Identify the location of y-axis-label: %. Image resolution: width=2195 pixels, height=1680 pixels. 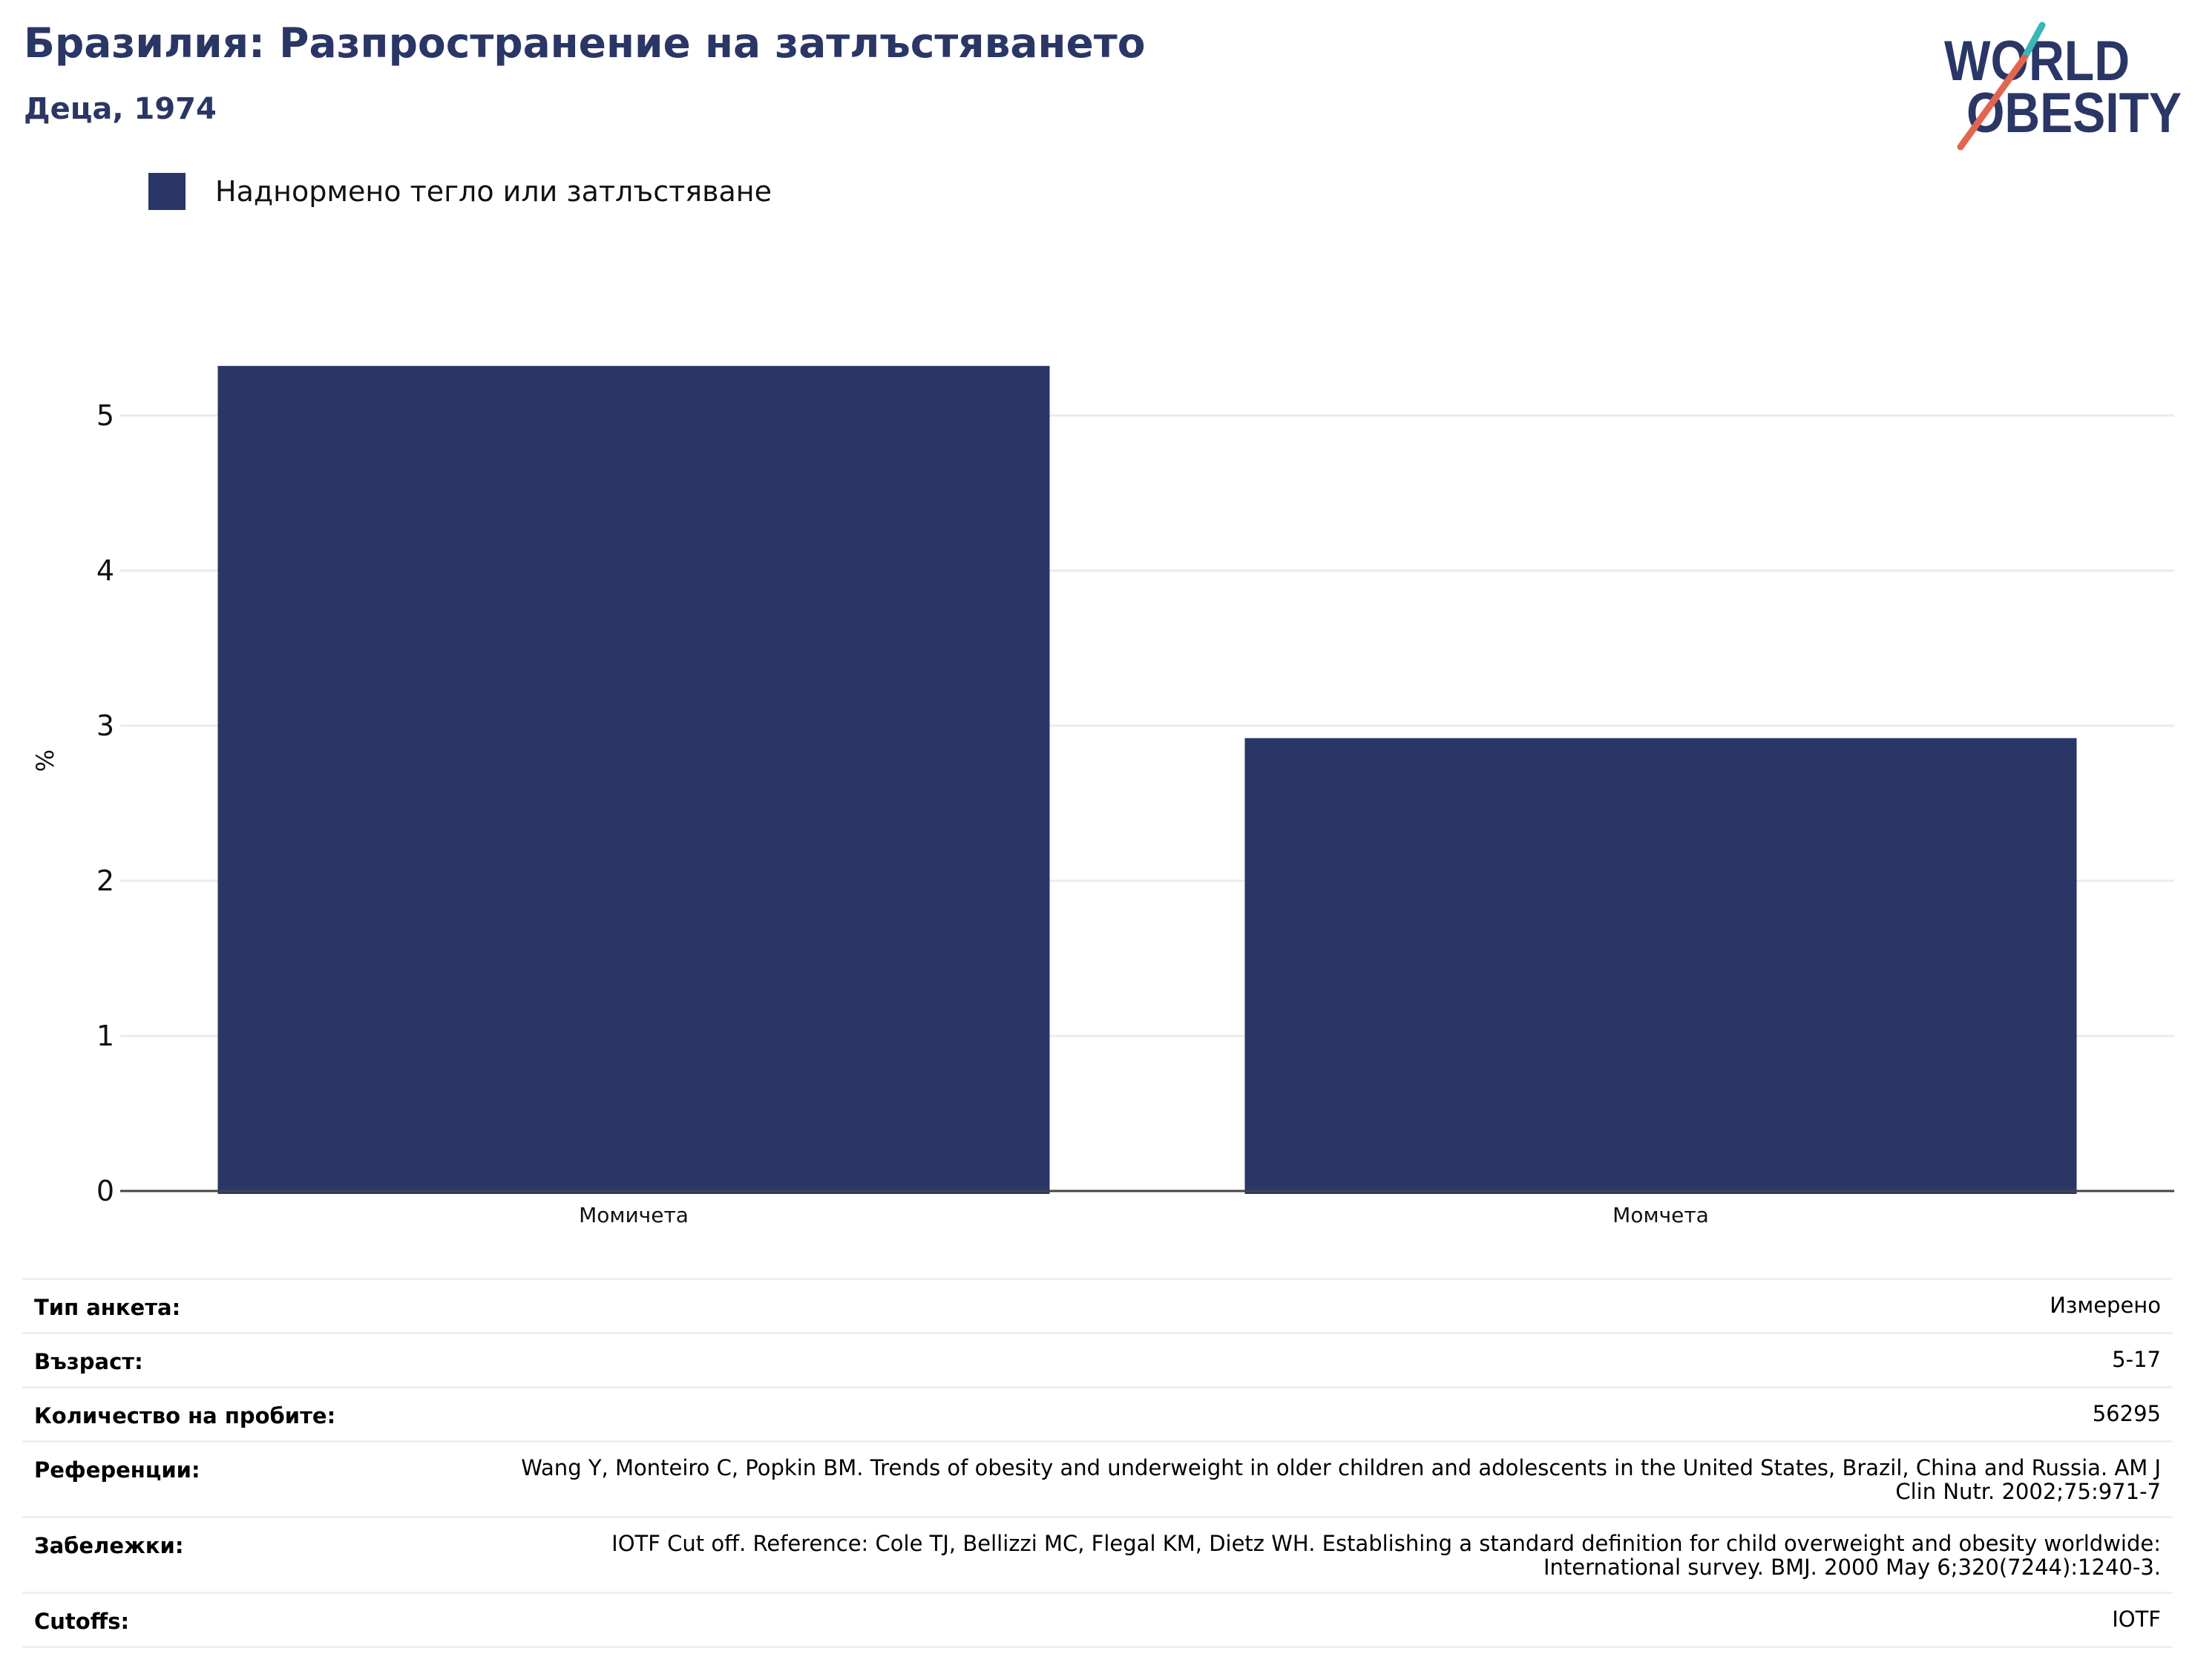
(45, 761).